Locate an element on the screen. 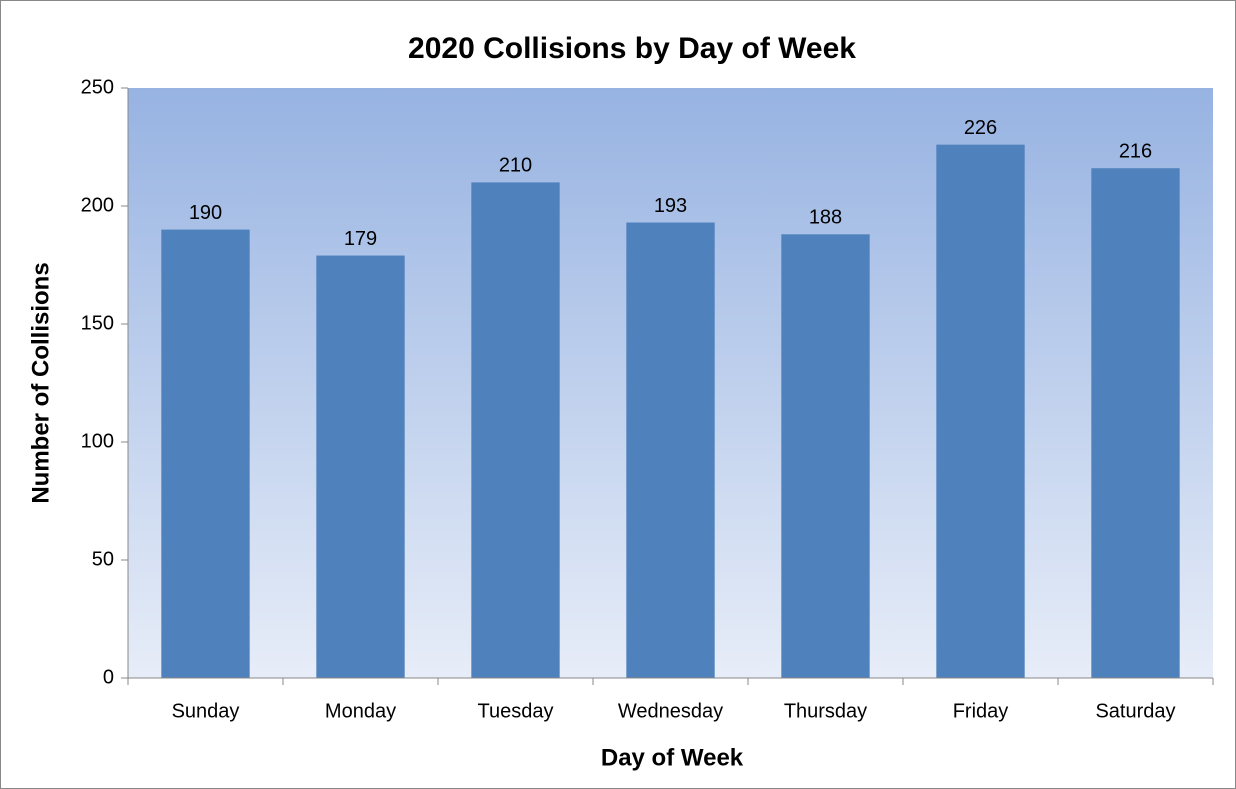  data-label: 188 is located at coordinates (825, 218).